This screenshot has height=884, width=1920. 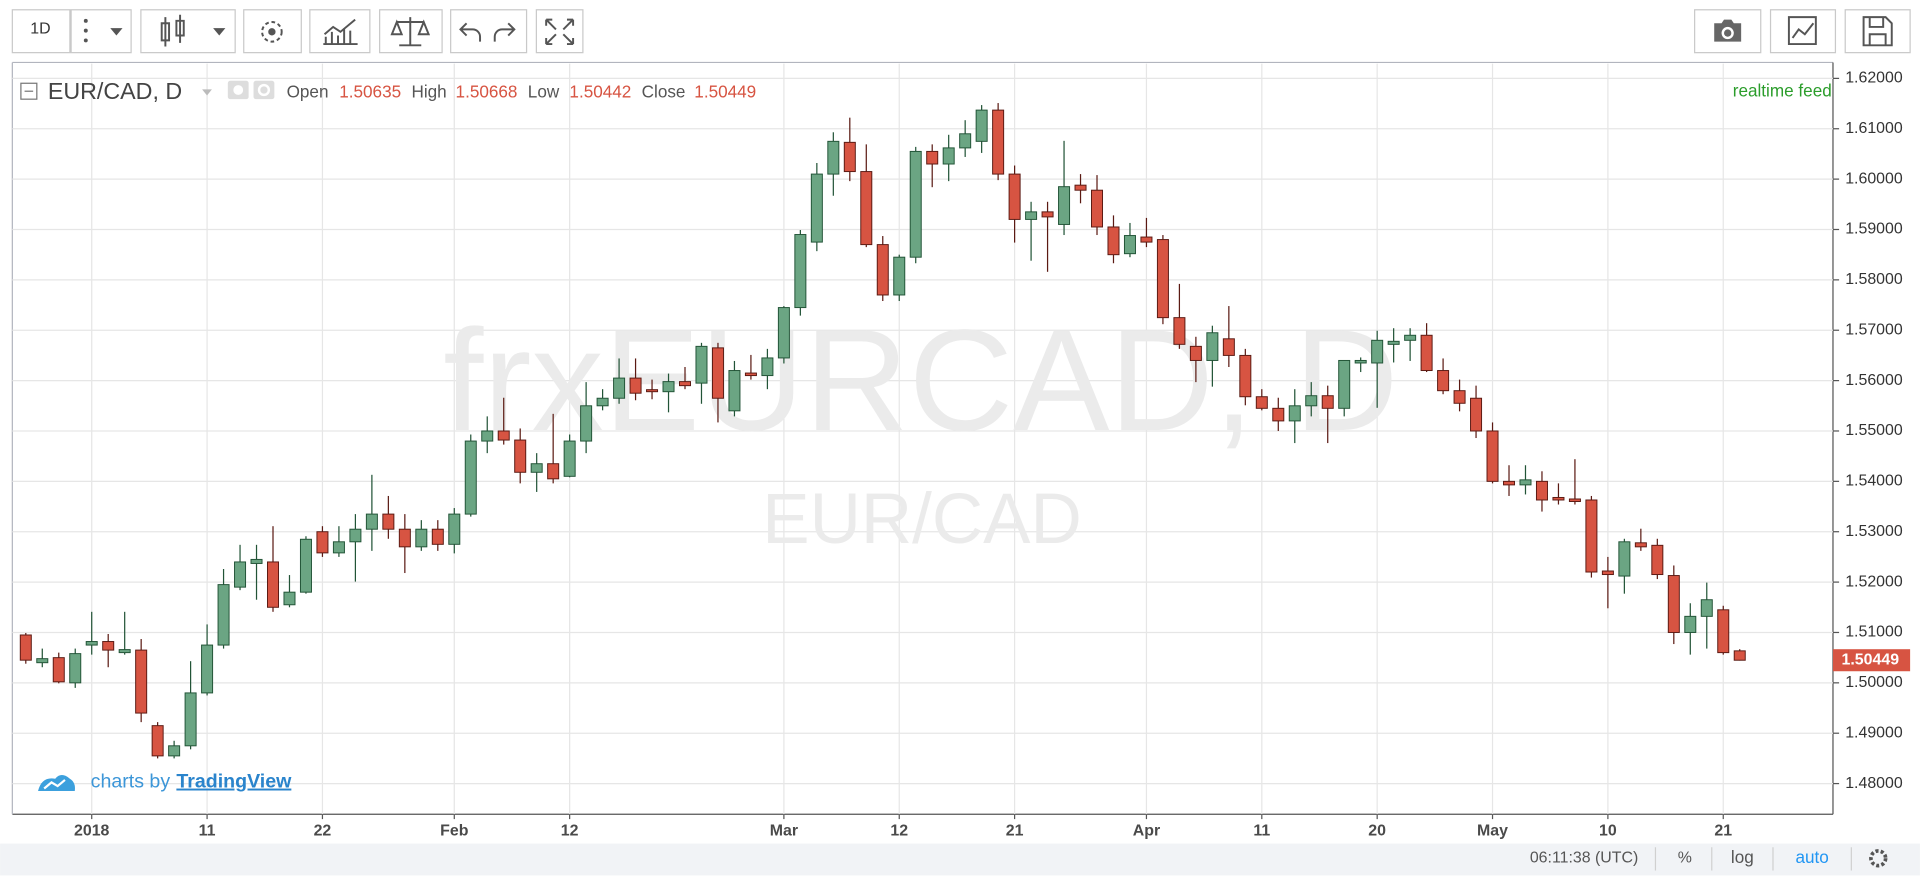 I want to click on bottom-bar, so click(x=960, y=859).